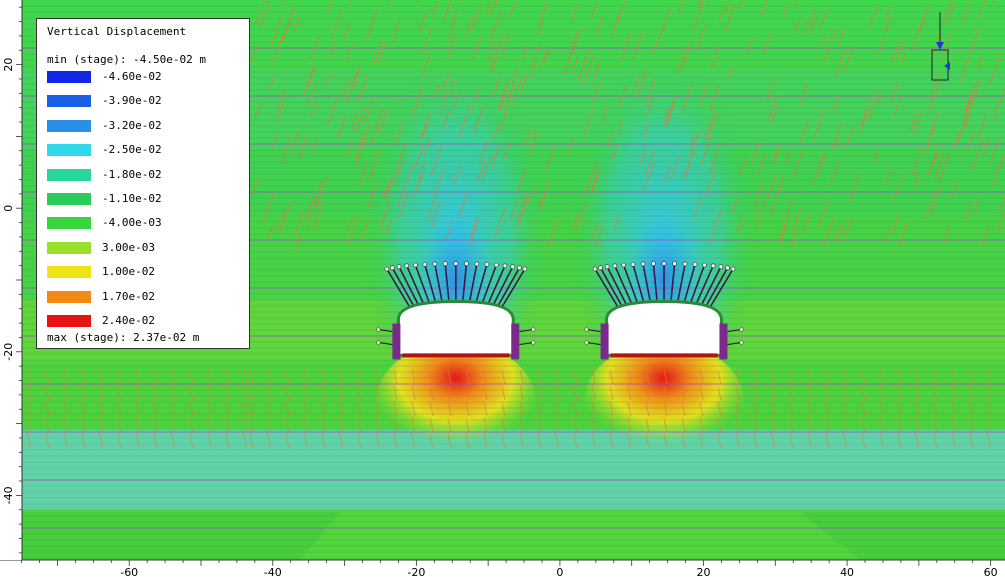  Describe the element at coordinates (170, 536) in the screenshot. I see `soil-zone` at that location.